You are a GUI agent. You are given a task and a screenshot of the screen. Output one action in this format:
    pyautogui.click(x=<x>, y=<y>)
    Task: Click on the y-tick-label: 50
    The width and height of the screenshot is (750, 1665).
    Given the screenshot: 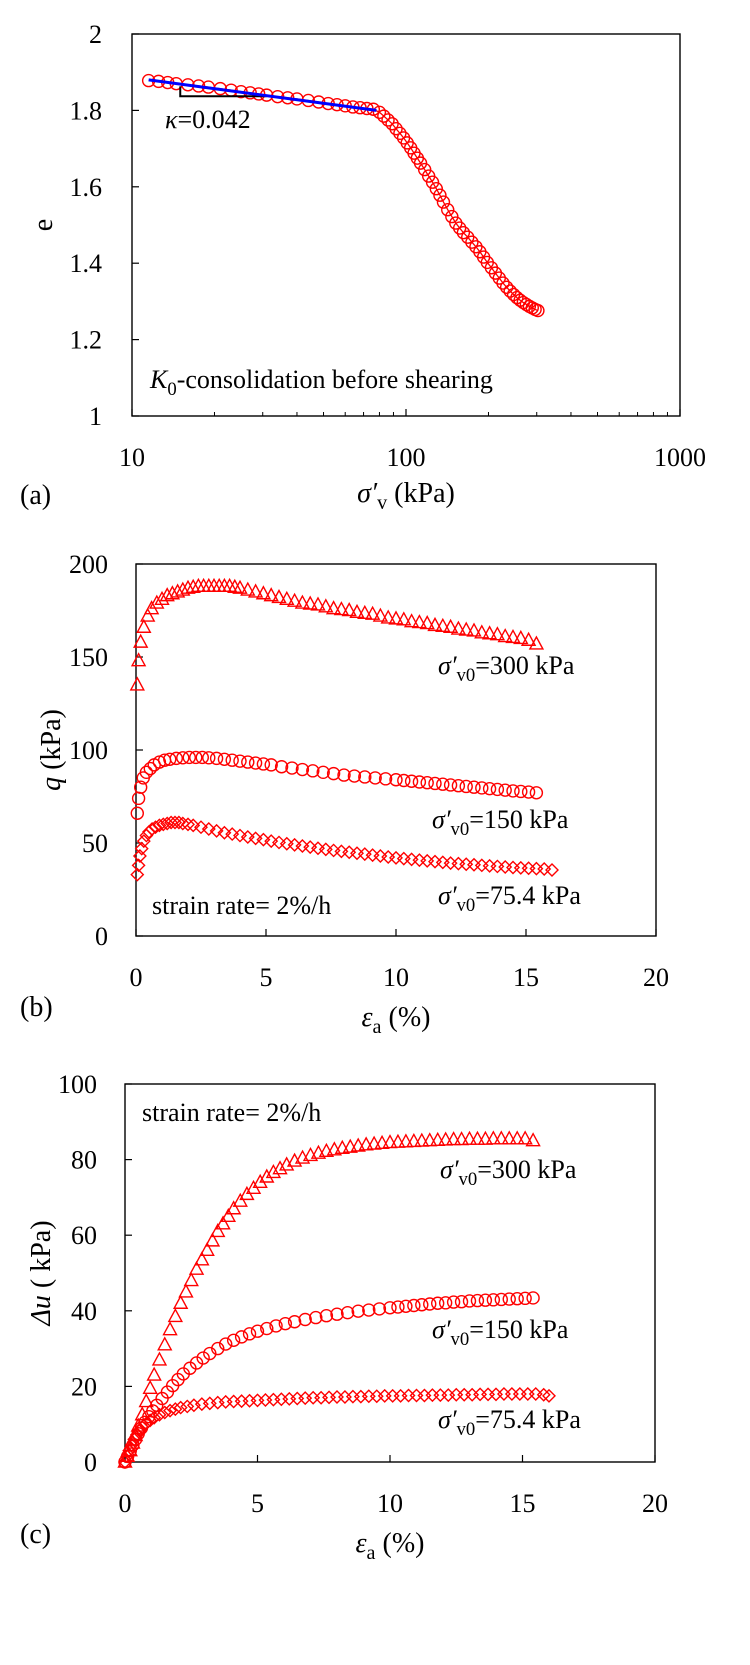 What is the action you would take?
    pyautogui.click(x=95, y=843)
    